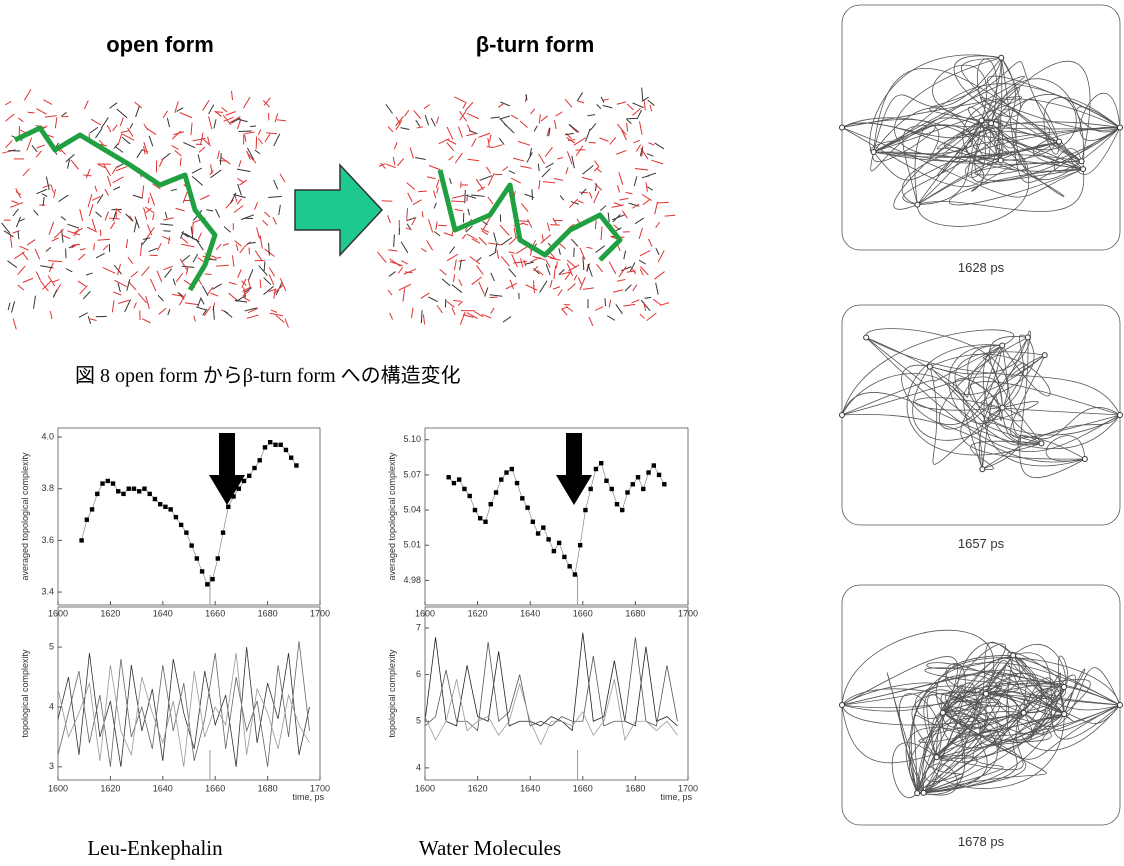  What do you see at coordinates (688, 788) in the screenshot?
I see `x-tick-label: 1700` at bounding box center [688, 788].